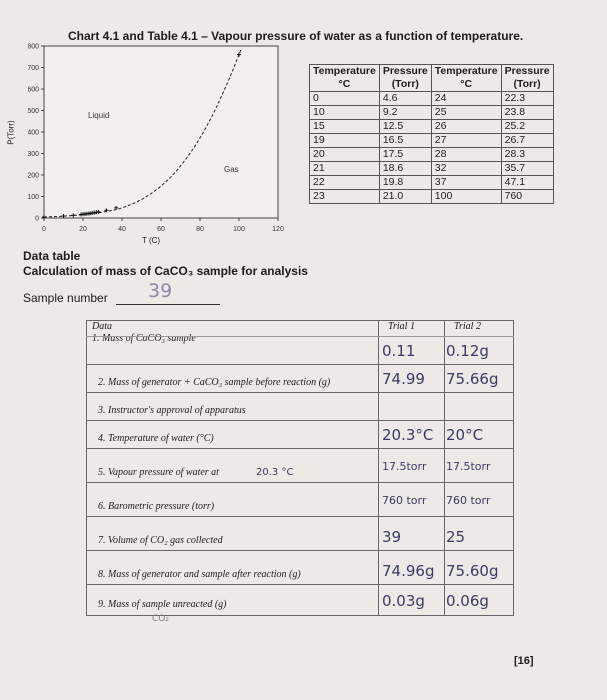  What do you see at coordinates (524, 661) in the screenshot?
I see `page-number: [16]` at bounding box center [524, 661].